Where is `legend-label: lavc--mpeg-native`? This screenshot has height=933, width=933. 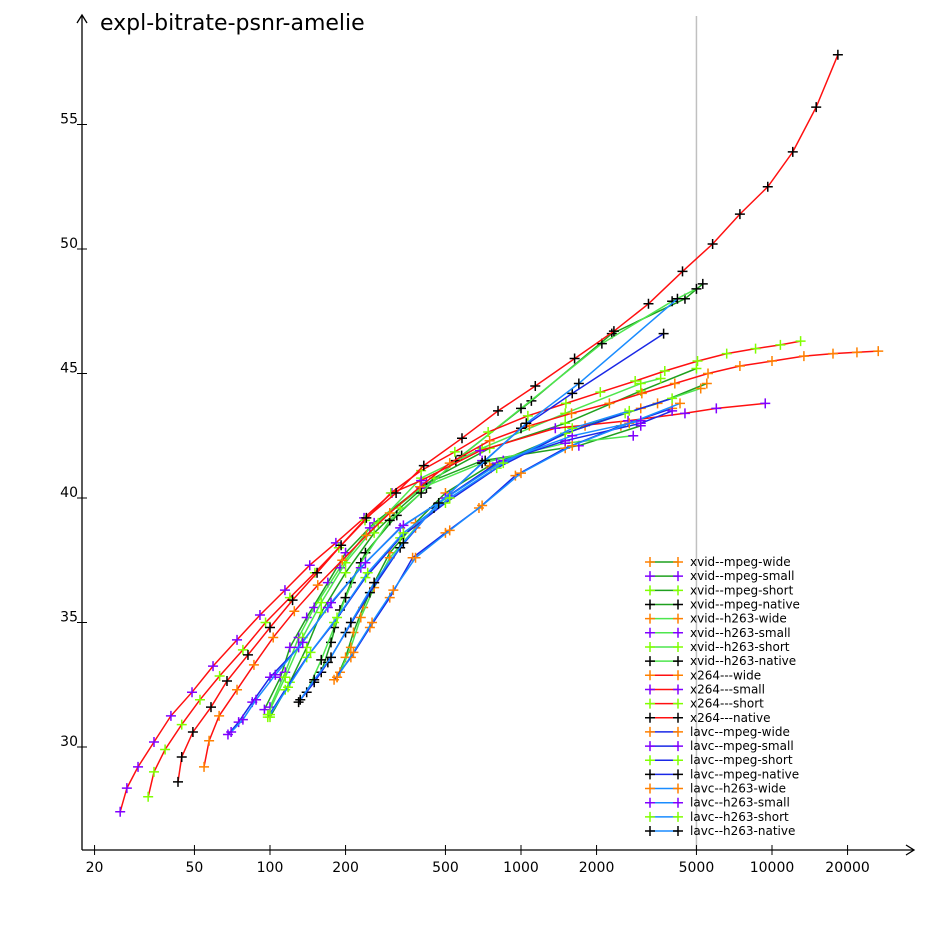
legend-label: lavc--mpeg-native is located at coordinates (744, 774).